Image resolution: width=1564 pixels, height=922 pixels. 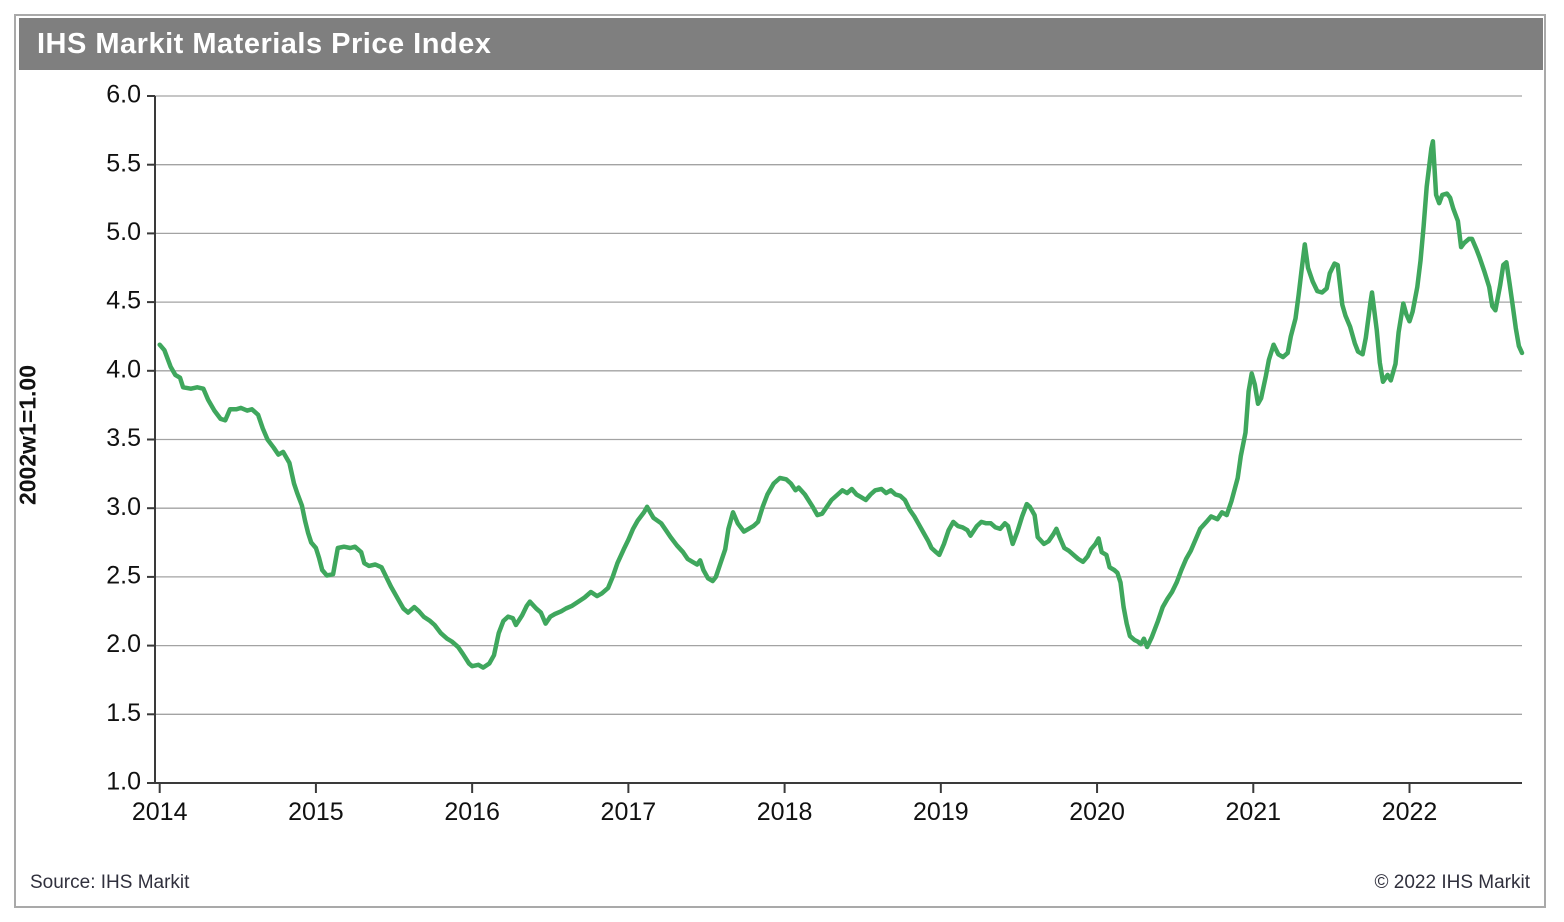 What do you see at coordinates (941, 812) in the screenshot?
I see `x-tick-label-2019: 2019` at bounding box center [941, 812].